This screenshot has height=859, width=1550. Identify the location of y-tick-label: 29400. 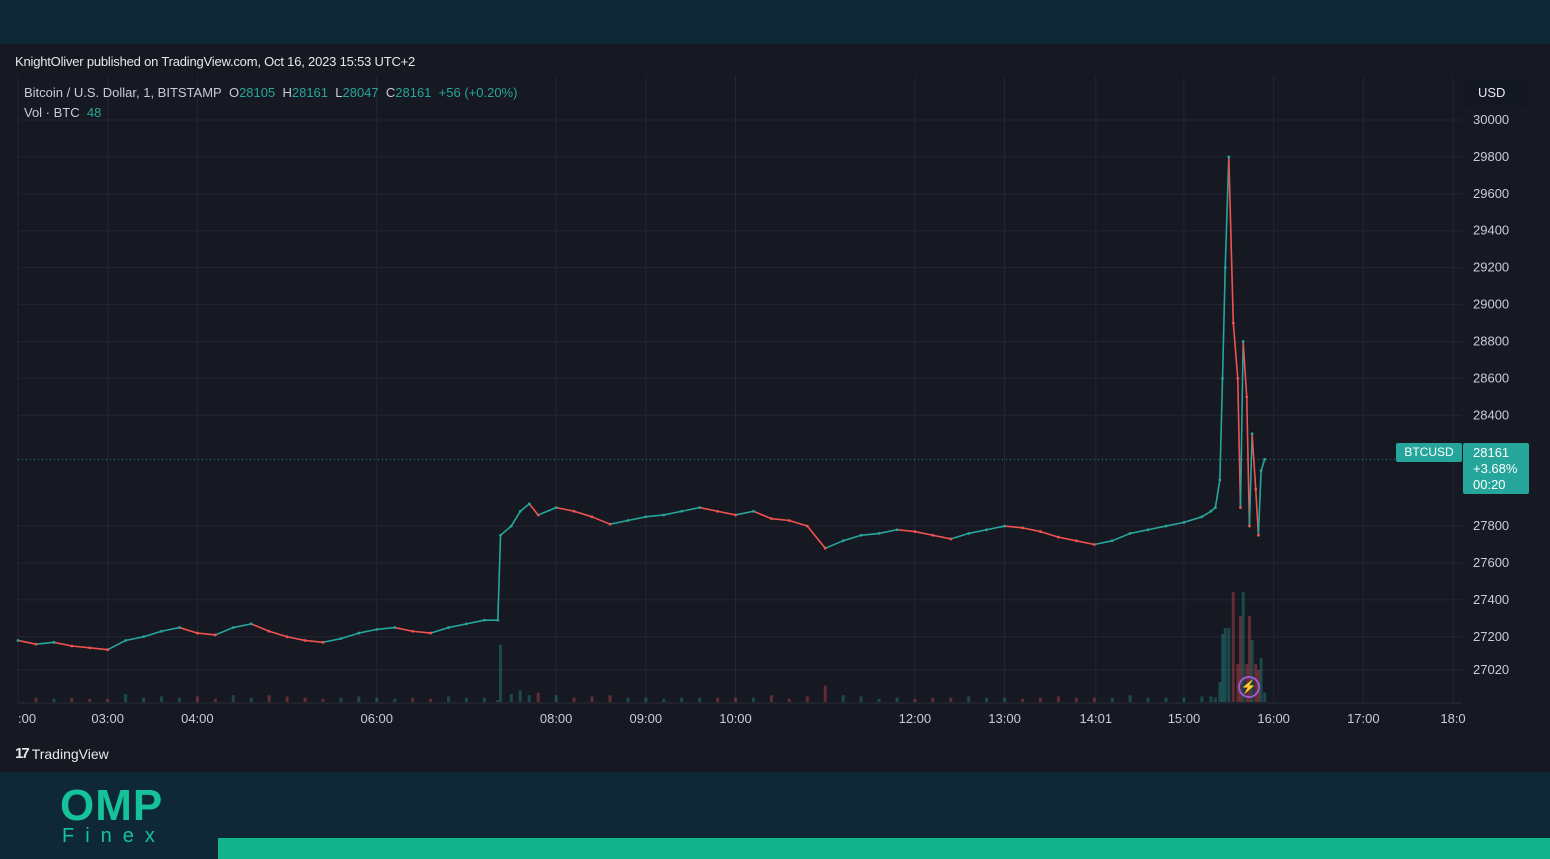
(1491, 230).